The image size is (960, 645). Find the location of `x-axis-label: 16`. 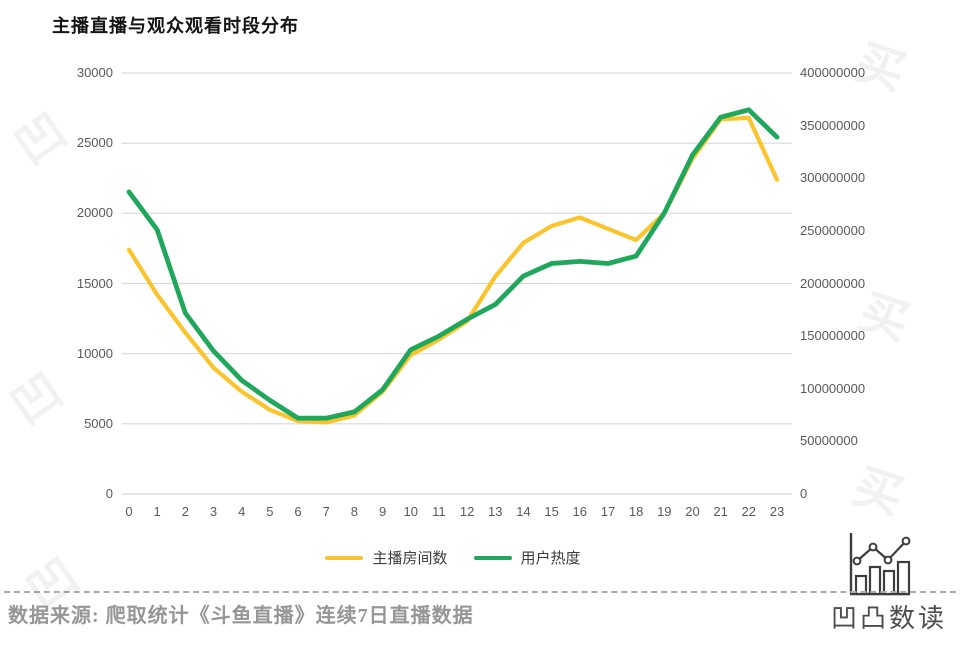

x-axis-label: 16 is located at coordinates (580, 511).